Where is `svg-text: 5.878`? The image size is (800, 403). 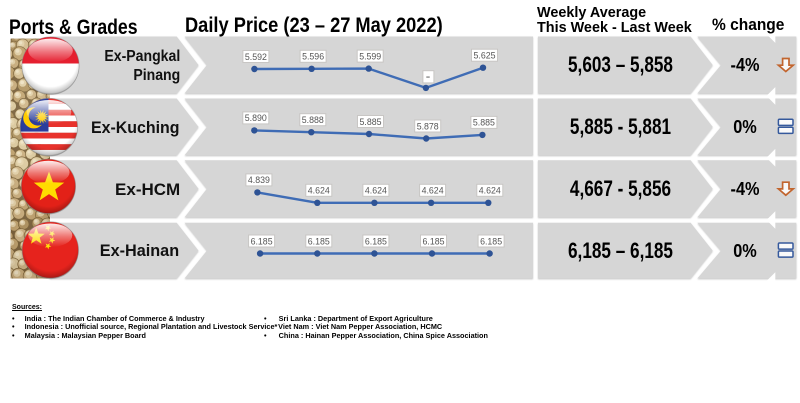 svg-text: 5.878 is located at coordinates (428, 126).